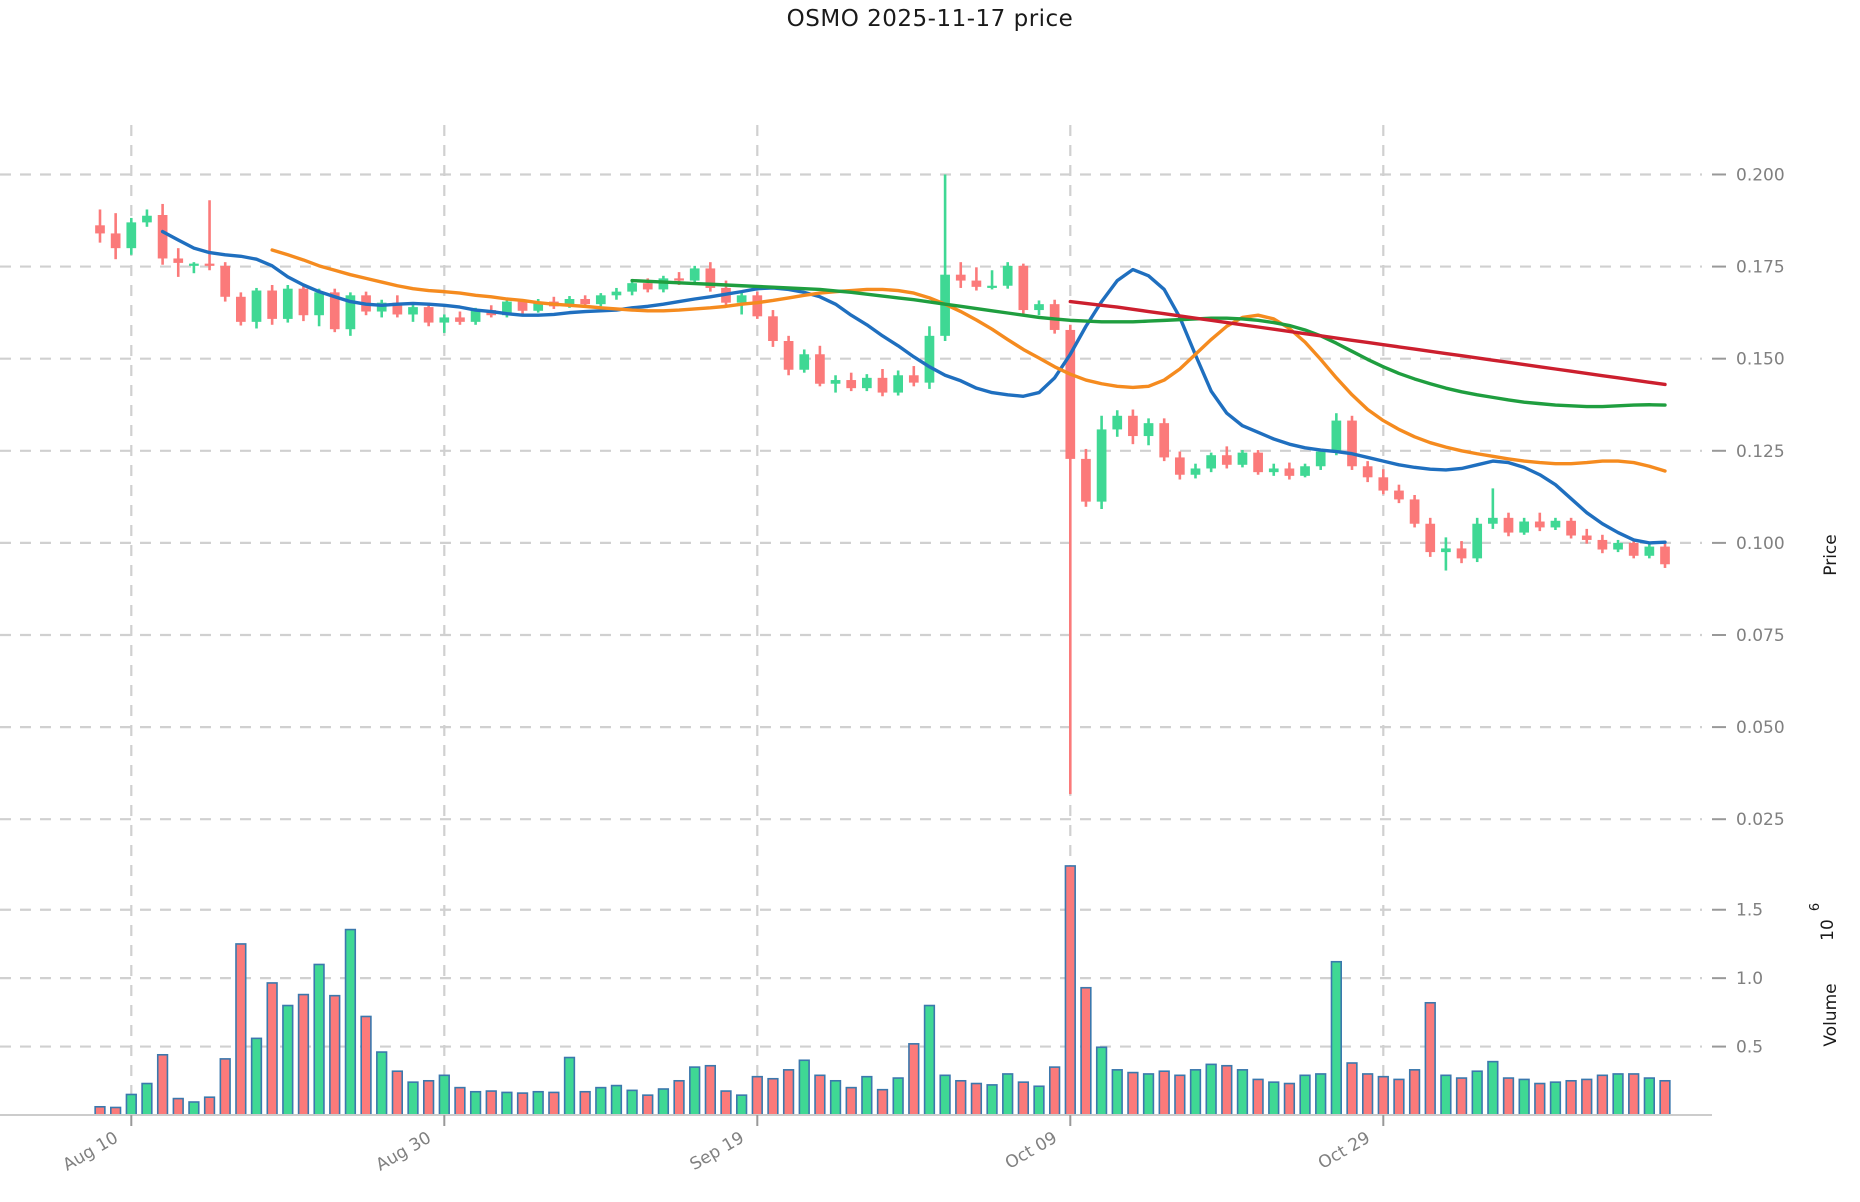 Image resolution: width=1860 pixels, height=1202 pixels. Describe the element at coordinates (717, 1151) in the screenshot. I see `tick-label-date: Sep 19` at that location.